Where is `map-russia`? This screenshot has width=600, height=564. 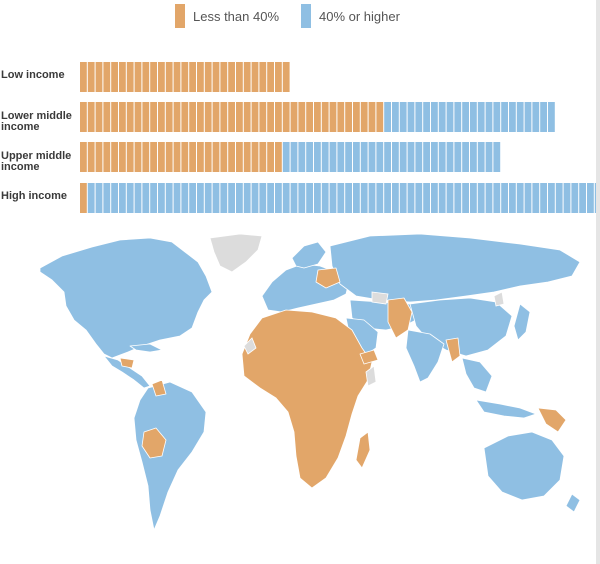 map-russia is located at coordinates (455, 268).